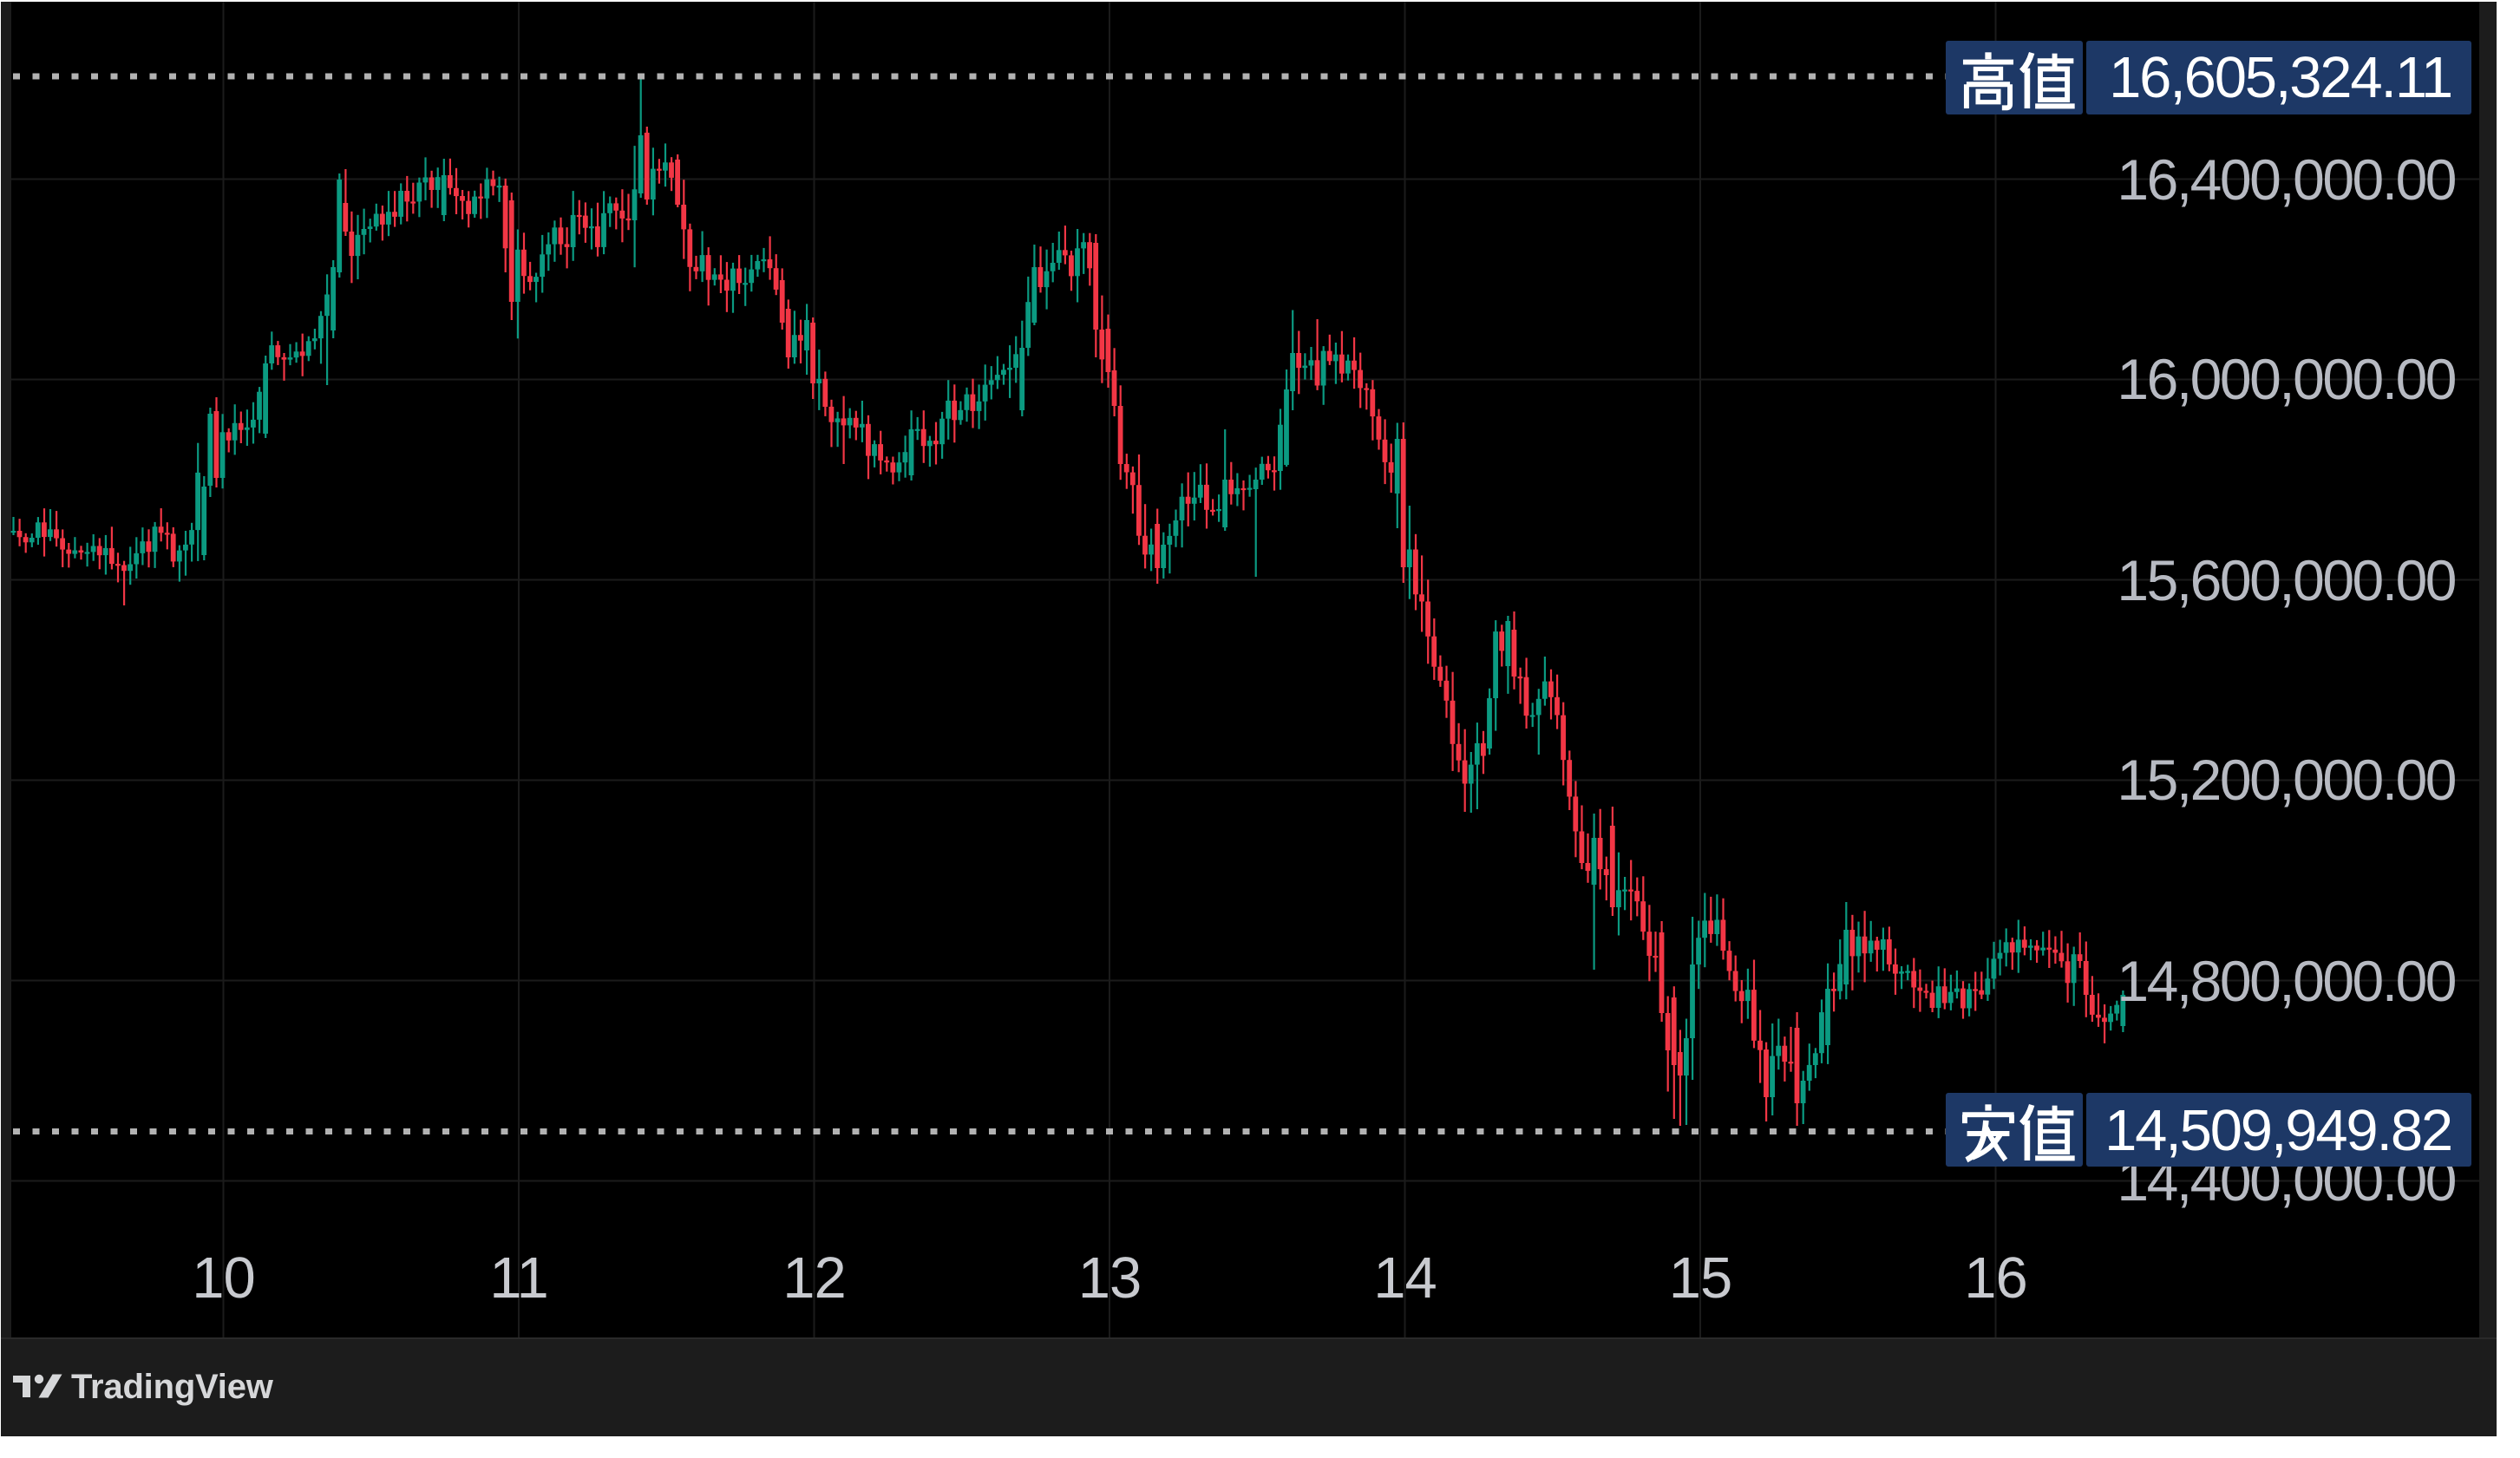  Describe the element at coordinates (1405, 1278) in the screenshot. I see `svg-text: 14` at that location.